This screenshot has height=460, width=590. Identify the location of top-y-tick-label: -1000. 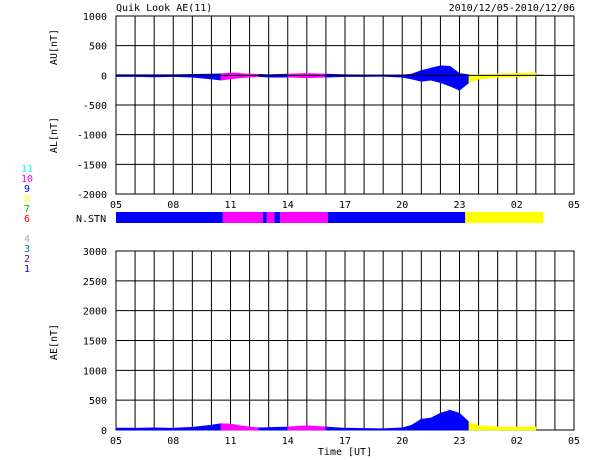
(92, 136).